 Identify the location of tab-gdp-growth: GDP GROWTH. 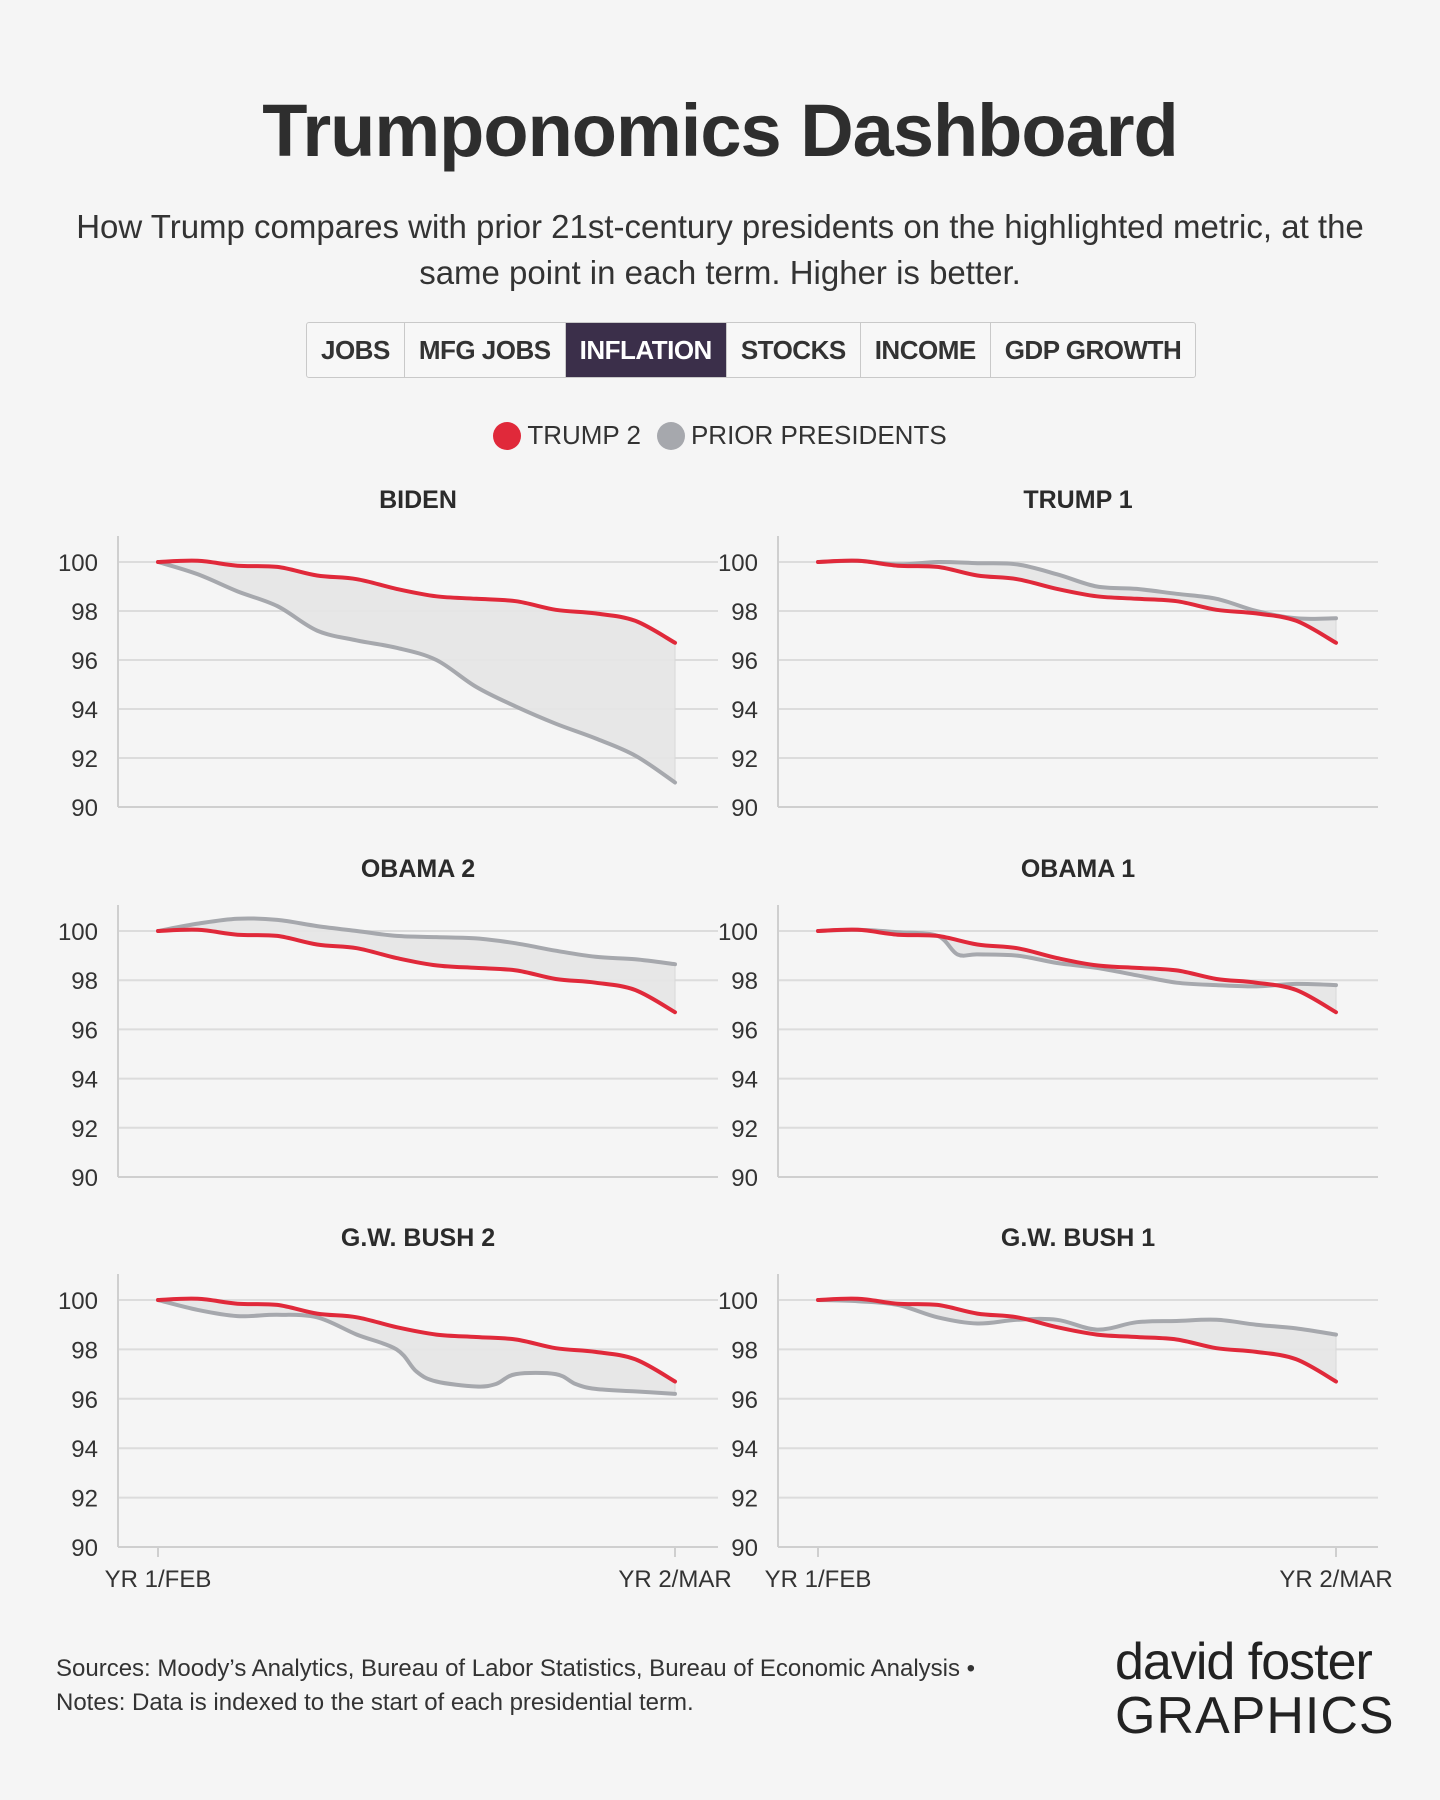
(1093, 350).